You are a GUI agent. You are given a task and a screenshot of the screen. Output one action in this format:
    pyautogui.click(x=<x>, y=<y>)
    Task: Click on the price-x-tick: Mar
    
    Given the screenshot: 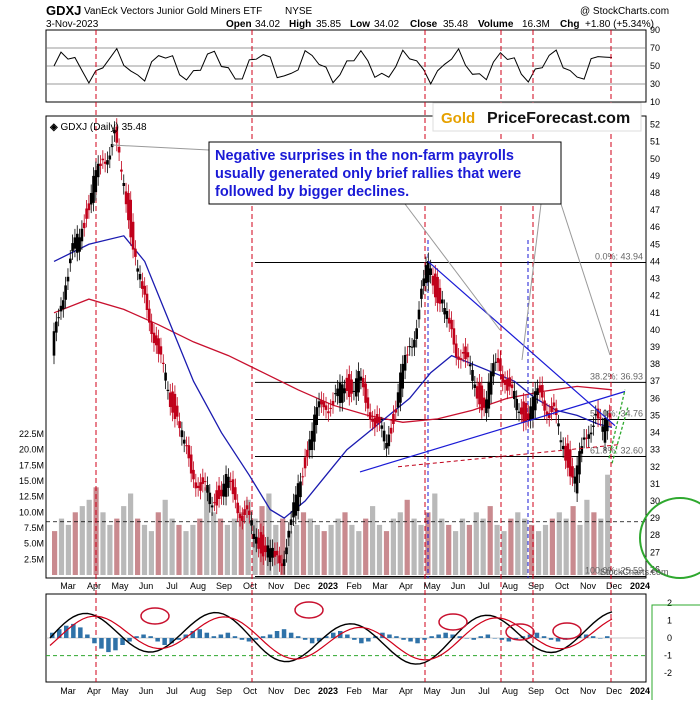 What is the action you would take?
    pyautogui.click(x=380, y=586)
    